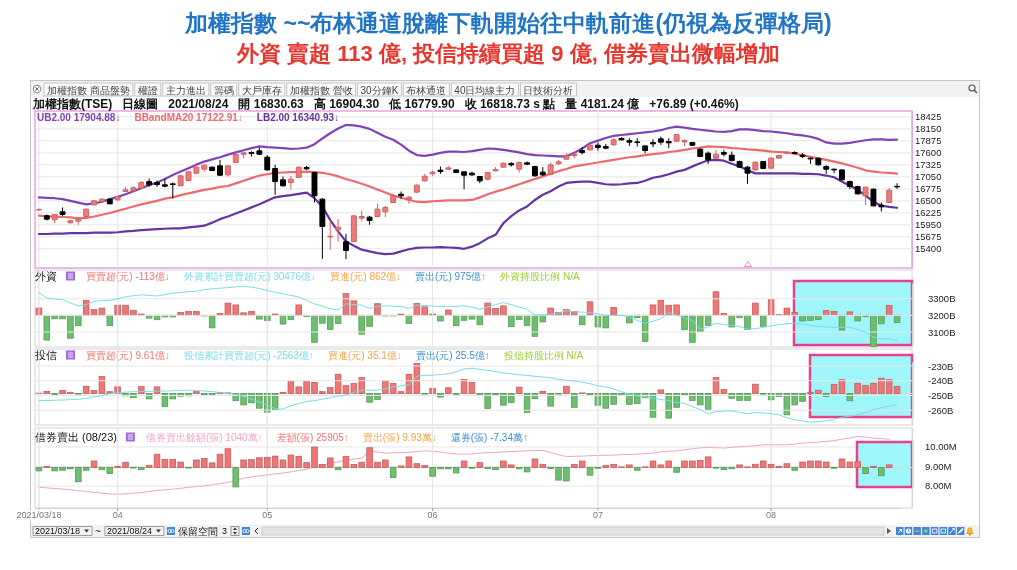 The width and height of the screenshot is (1017, 570). What do you see at coordinates (928, 165) in the screenshot?
I see `y-tick-label: 17325` at bounding box center [928, 165].